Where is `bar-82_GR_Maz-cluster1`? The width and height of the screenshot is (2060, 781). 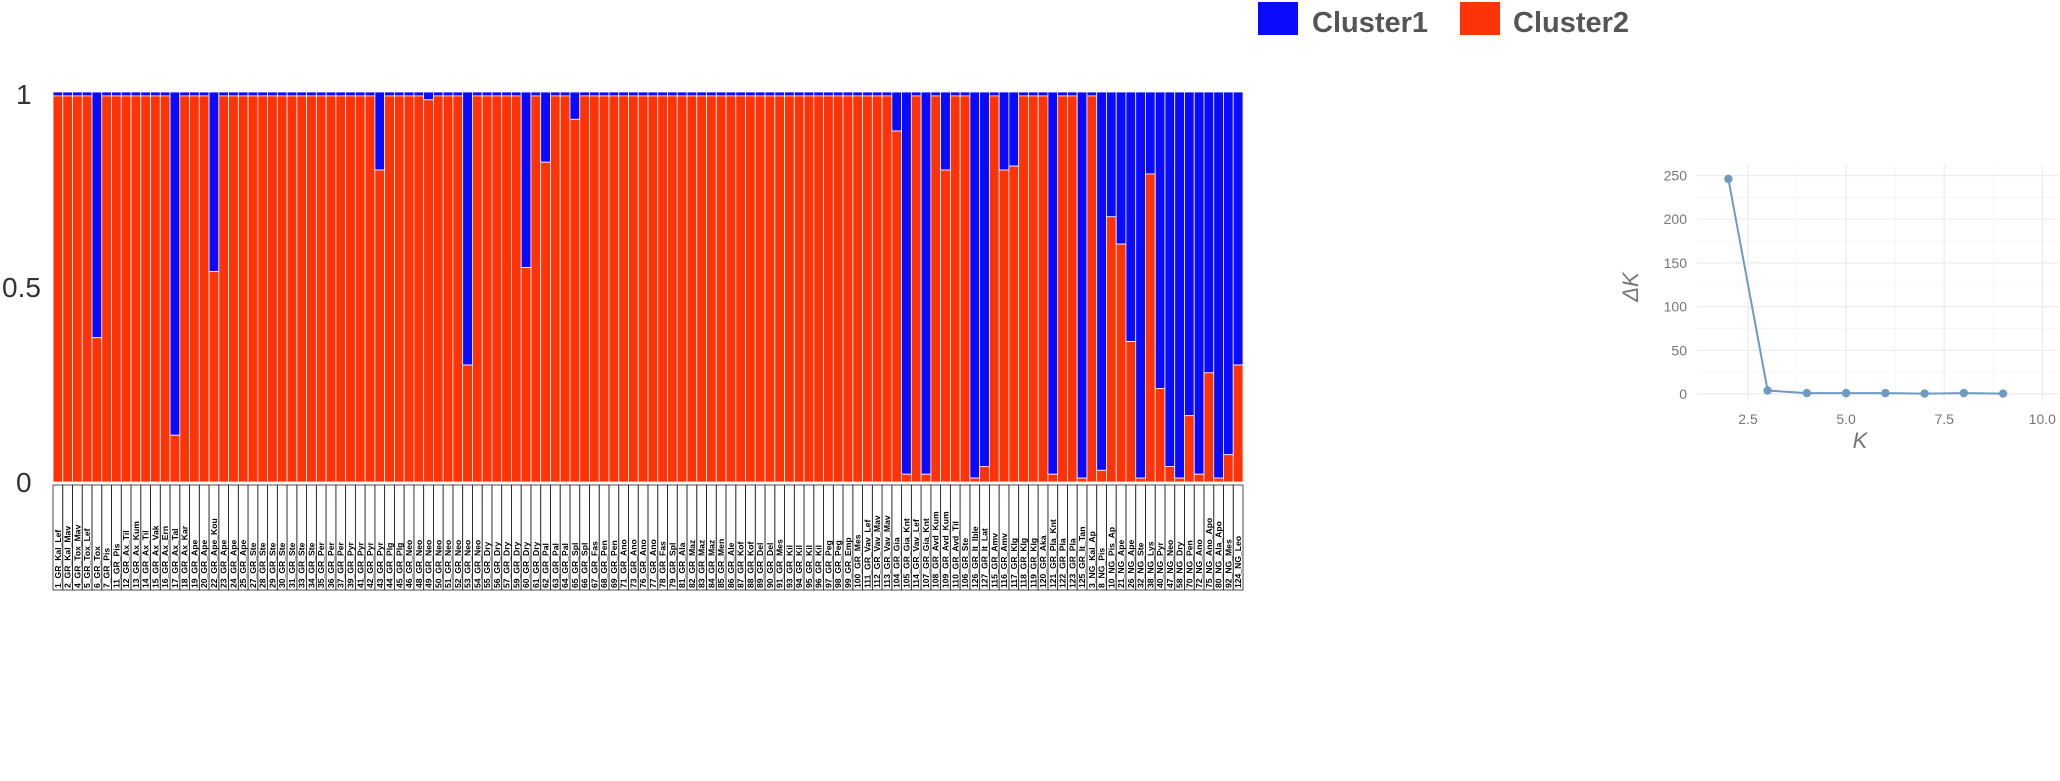
bar-82_GR_Maz-cluster1 is located at coordinates (692, 94).